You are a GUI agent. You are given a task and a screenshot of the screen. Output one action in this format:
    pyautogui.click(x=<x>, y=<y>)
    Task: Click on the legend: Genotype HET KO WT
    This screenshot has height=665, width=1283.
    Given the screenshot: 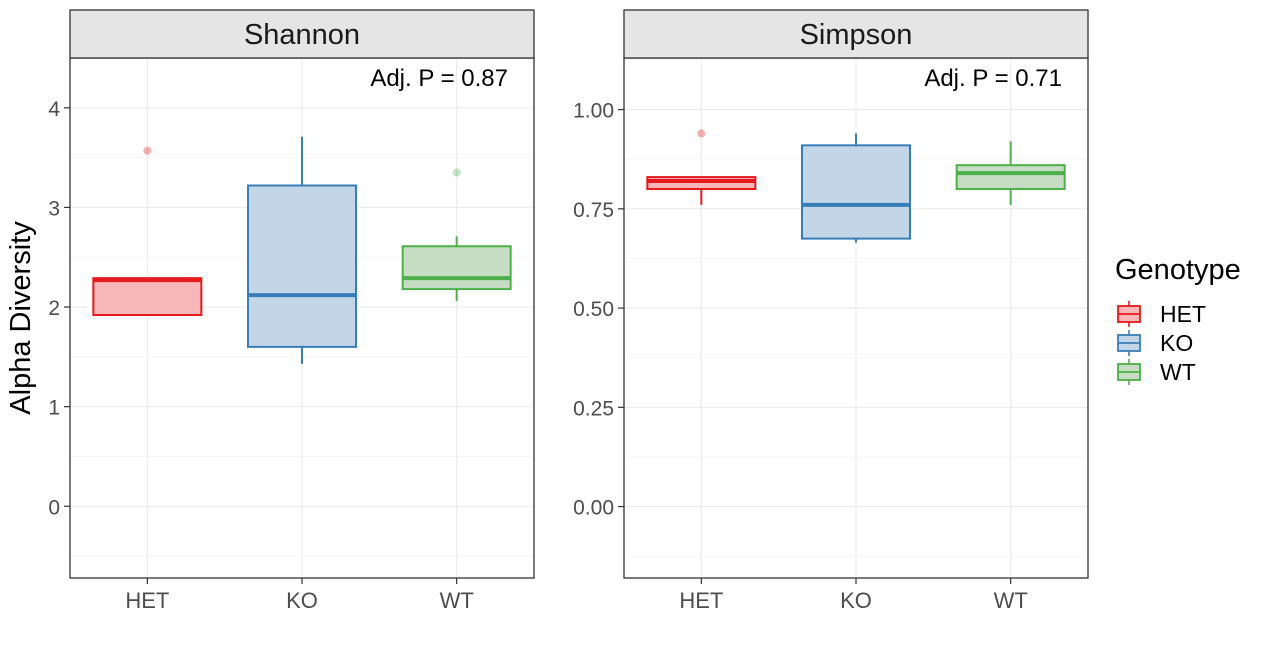 What is the action you would take?
    pyautogui.click(x=1178, y=319)
    